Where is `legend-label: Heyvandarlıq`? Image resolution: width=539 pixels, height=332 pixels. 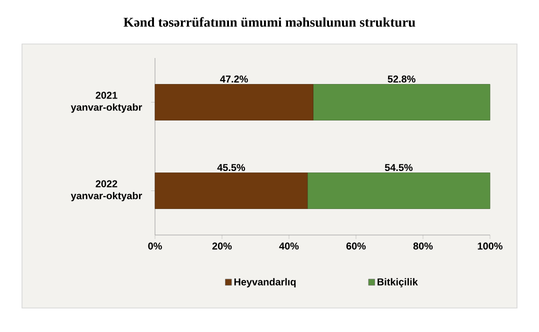
legend-label: Heyvandarlıq is located at coordinates (265, 283).